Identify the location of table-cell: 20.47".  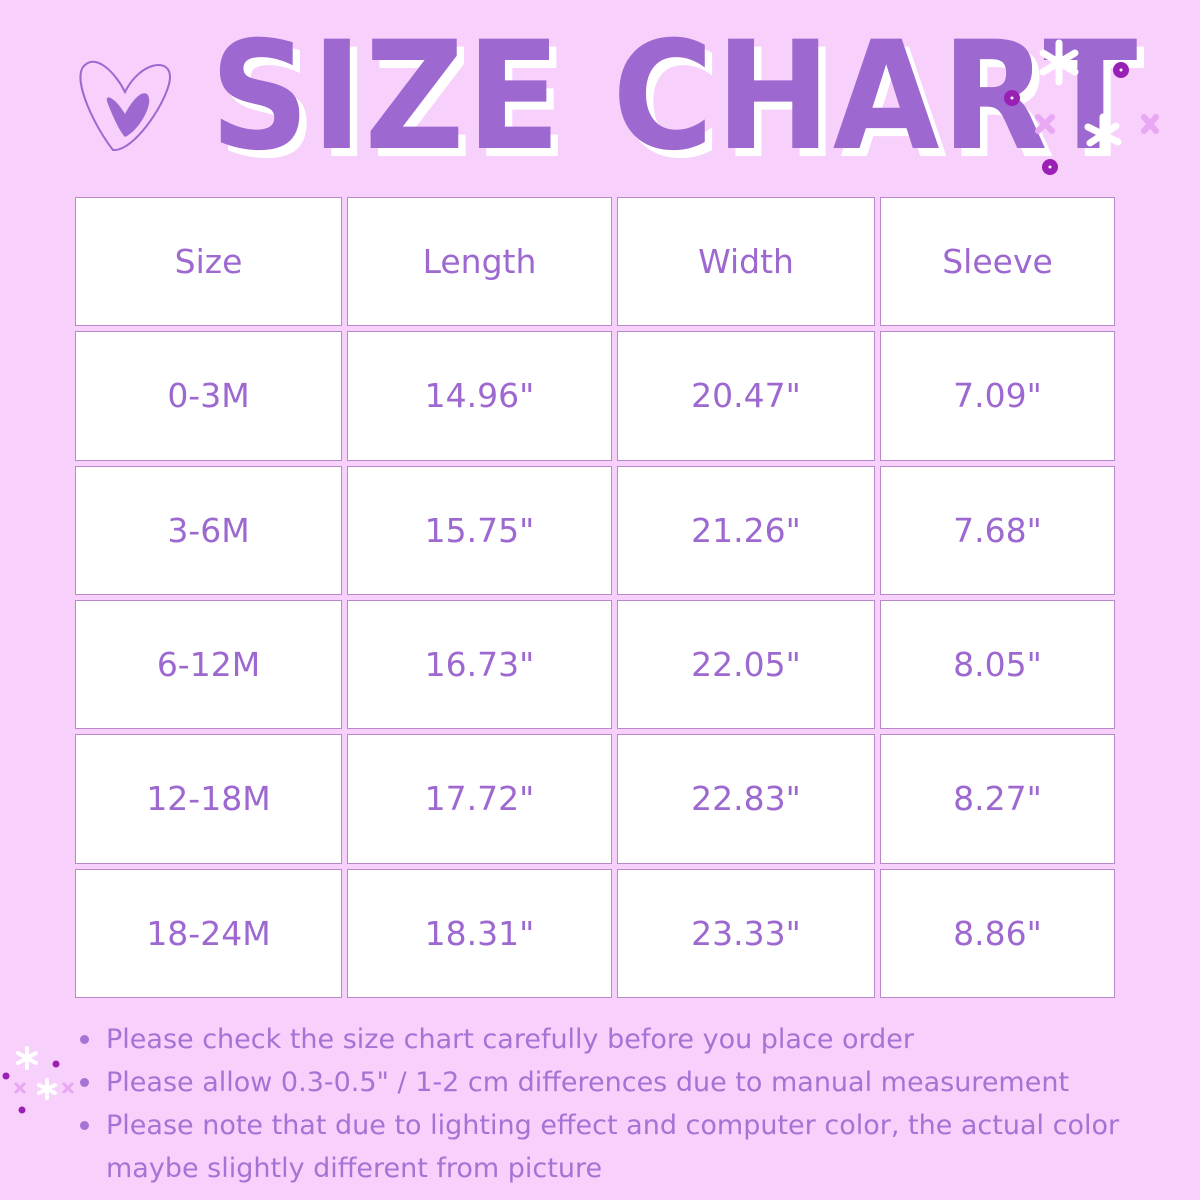
(746, 396).